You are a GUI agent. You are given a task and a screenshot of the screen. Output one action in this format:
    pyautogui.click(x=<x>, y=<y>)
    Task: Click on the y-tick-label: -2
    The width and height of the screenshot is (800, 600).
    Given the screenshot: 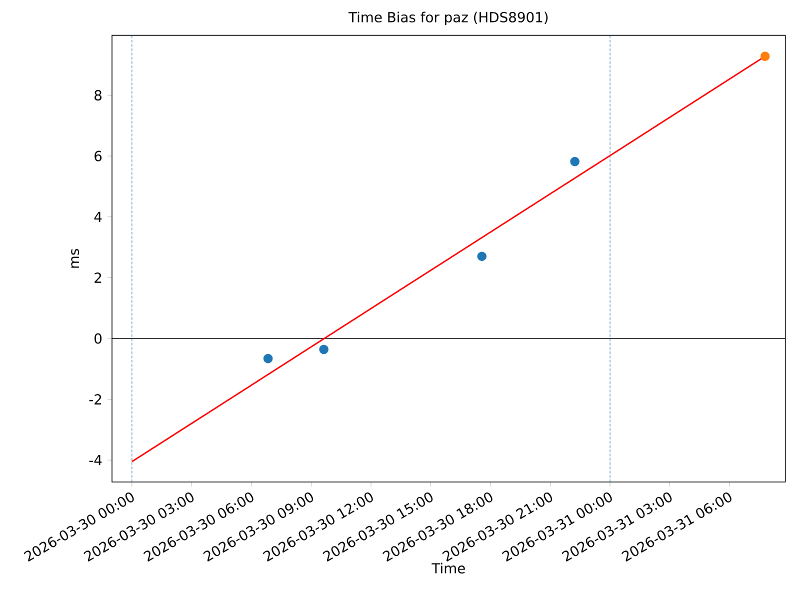 What is the action you would take?
    pyautogui.click(x=95, y=399)
    